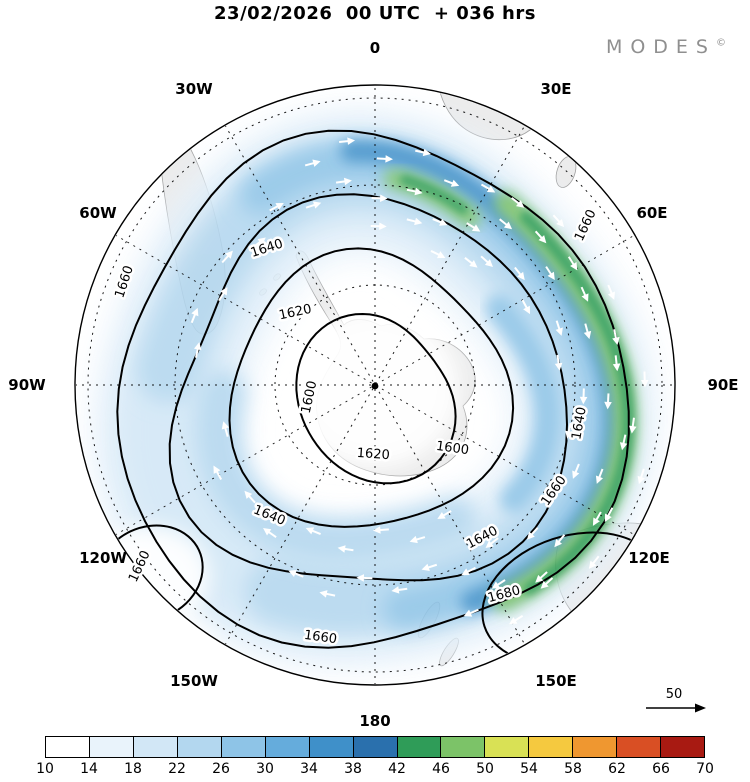 This screenshot has height=782, width=750. What do you see at coordinates (353, 769) in the screenshot?
I see `colorbar-tick: 38` at bounding box center [353, 769].